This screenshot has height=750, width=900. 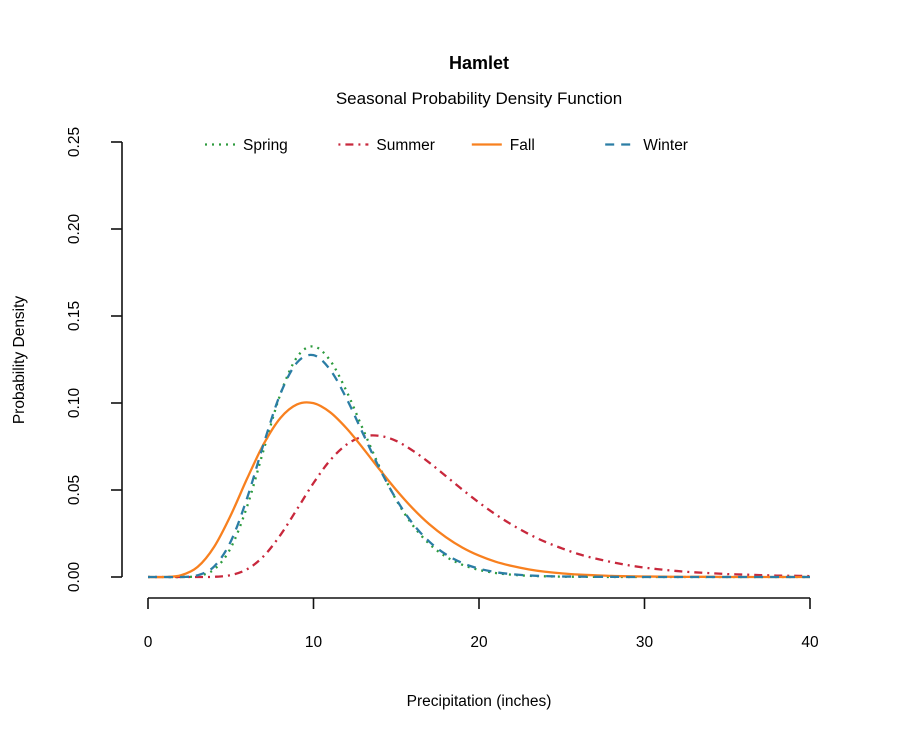 I want to click on legend-label: Winter, so click(x=665, y=145).